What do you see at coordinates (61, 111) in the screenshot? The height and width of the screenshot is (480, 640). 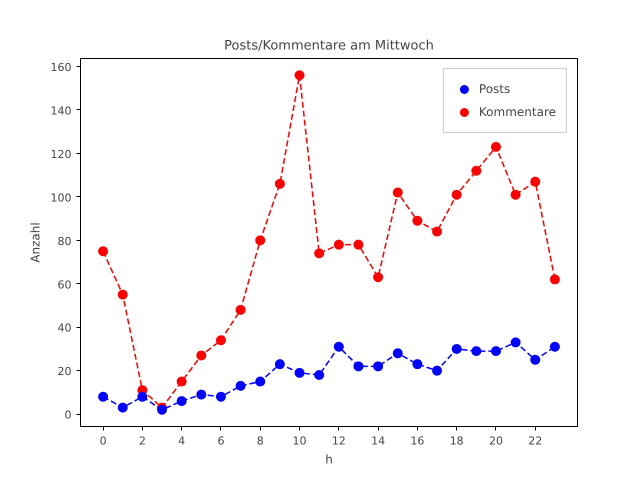 I see `y-tick-label: 140` at bounding box center [61, 111].